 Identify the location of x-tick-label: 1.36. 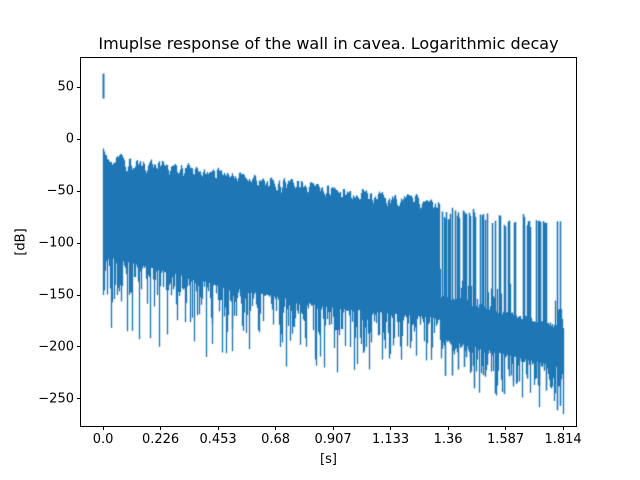
(448, 439).